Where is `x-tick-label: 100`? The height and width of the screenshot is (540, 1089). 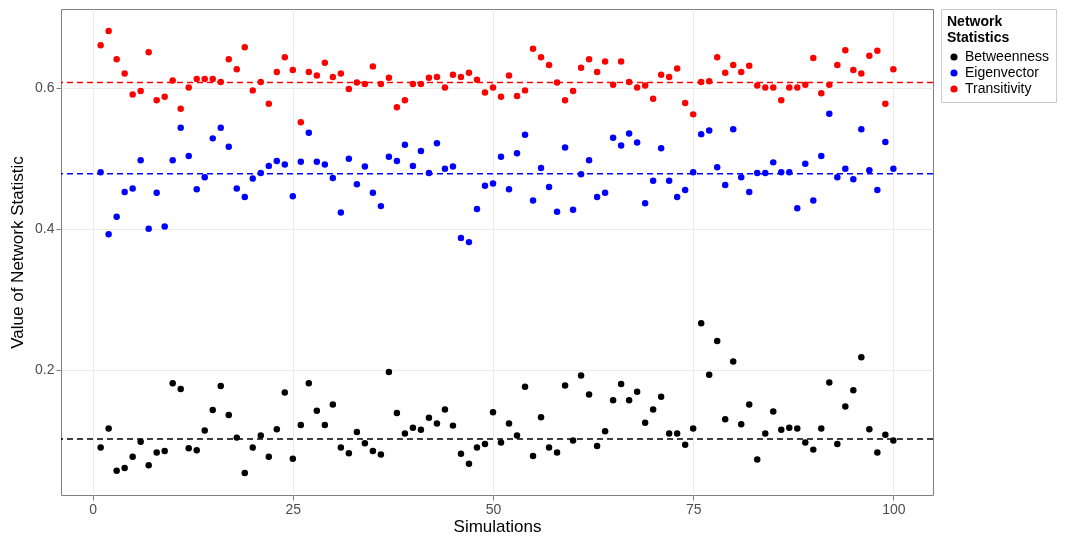
x-tick-label: 100 is located at coordinates (894, 508).